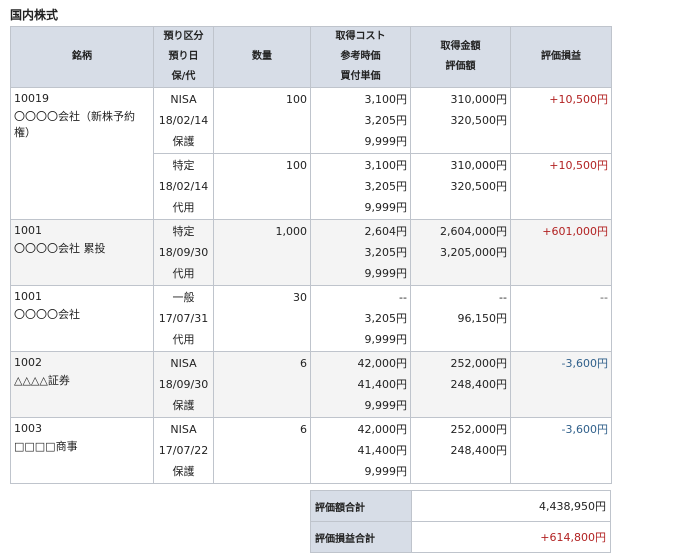 The width and height of the screenshot is (680, 560). I want to click on header-deposit-type: 預り区分, so click(183, 36).